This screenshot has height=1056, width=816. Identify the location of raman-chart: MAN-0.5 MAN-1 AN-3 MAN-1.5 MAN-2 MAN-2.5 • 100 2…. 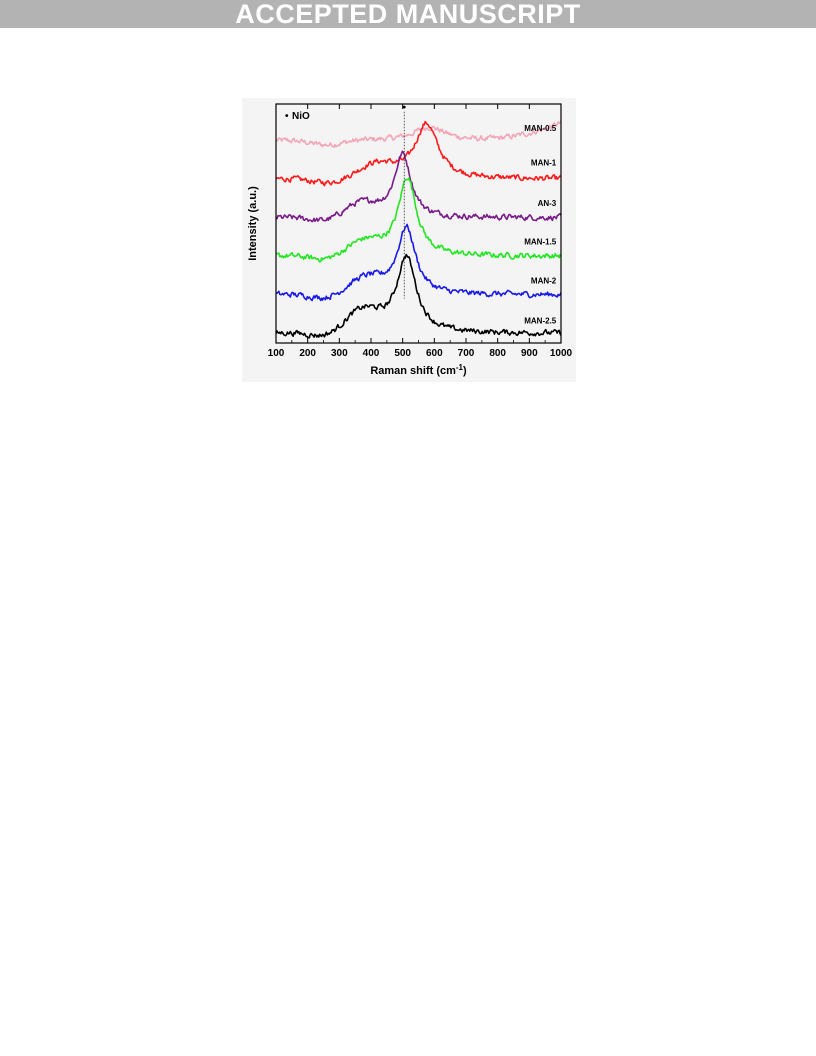
(410, 240).